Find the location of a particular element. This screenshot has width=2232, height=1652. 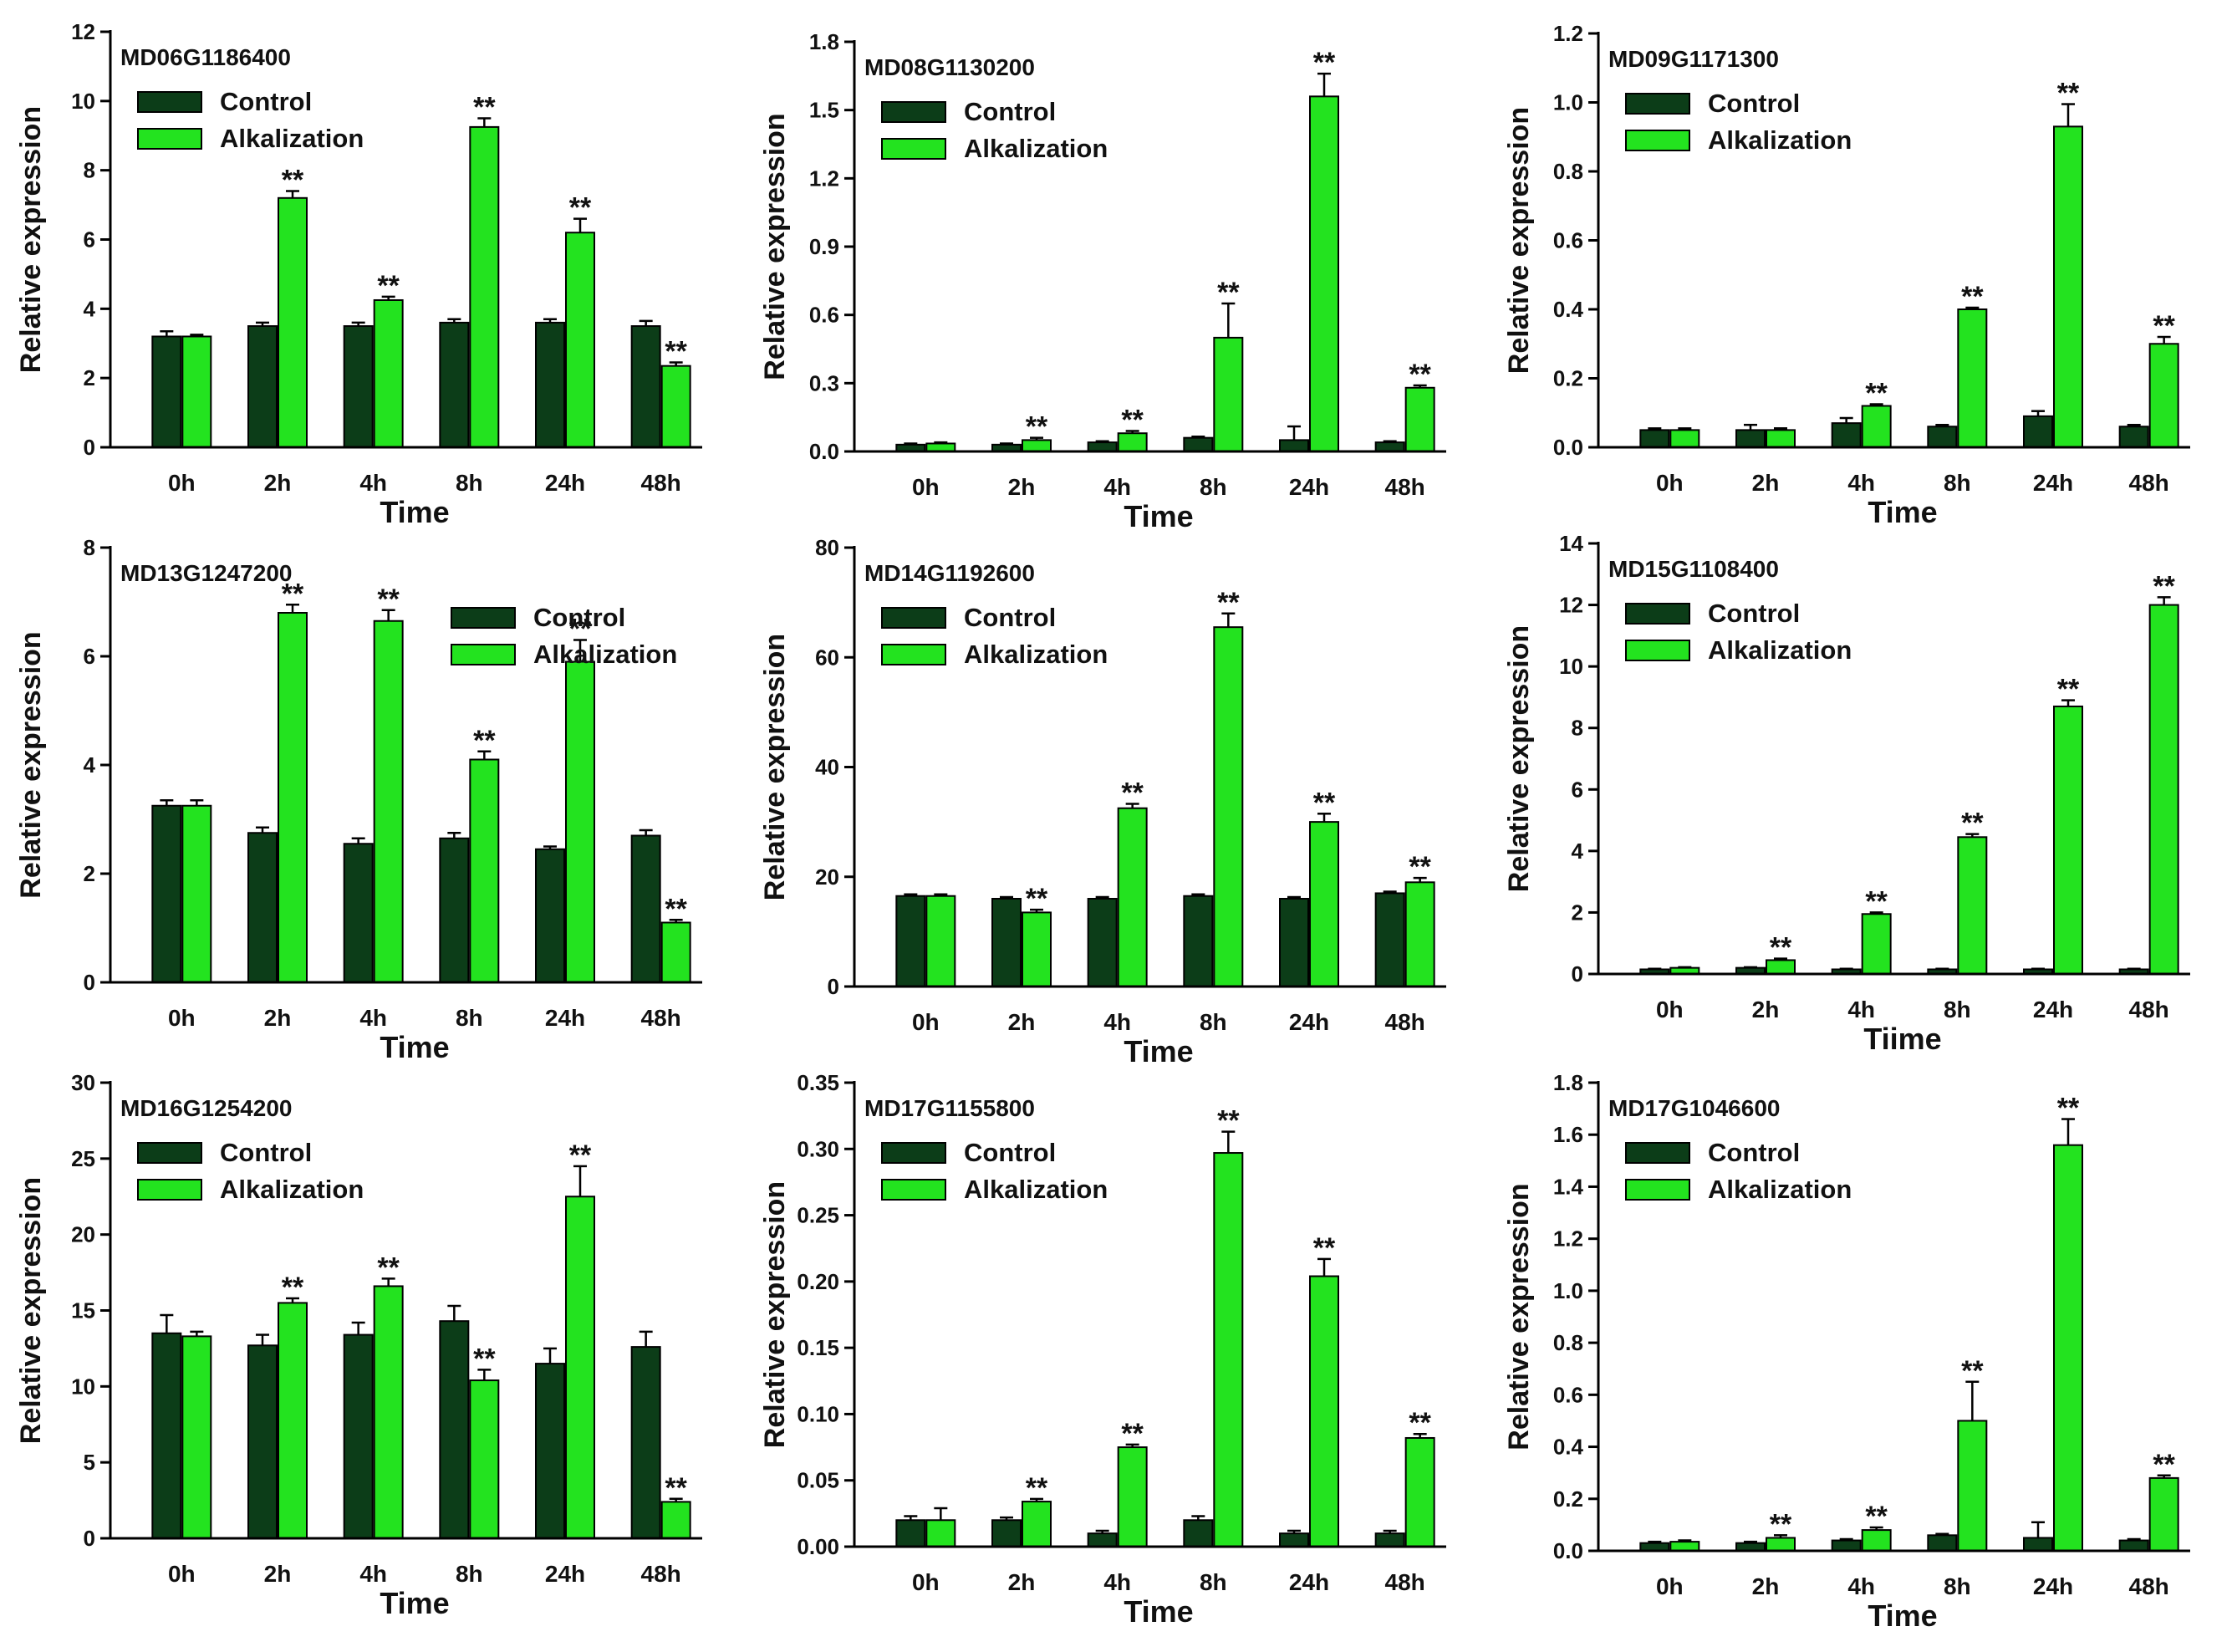

chart-title: MD17G1155800 is located at coordinates (949, 1108).